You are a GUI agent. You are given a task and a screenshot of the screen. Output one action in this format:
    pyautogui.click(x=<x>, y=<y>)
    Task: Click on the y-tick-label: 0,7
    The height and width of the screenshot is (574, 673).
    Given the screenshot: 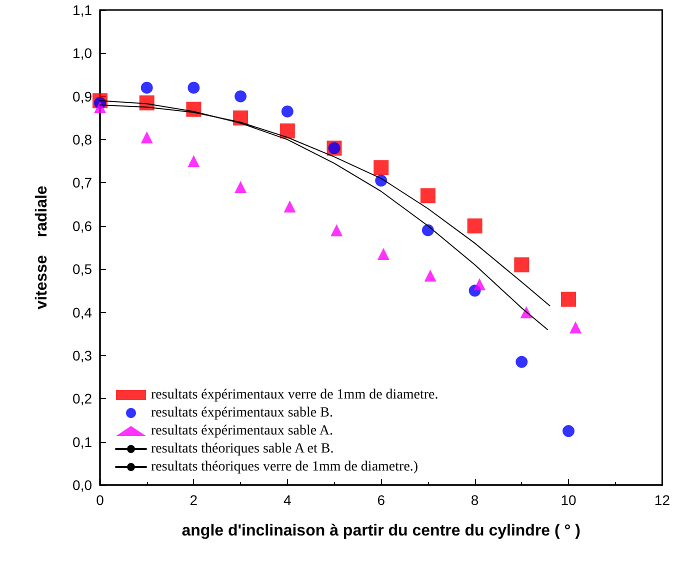 What is the action you would take?
    pyautogui.click(x=82, y=182)
    